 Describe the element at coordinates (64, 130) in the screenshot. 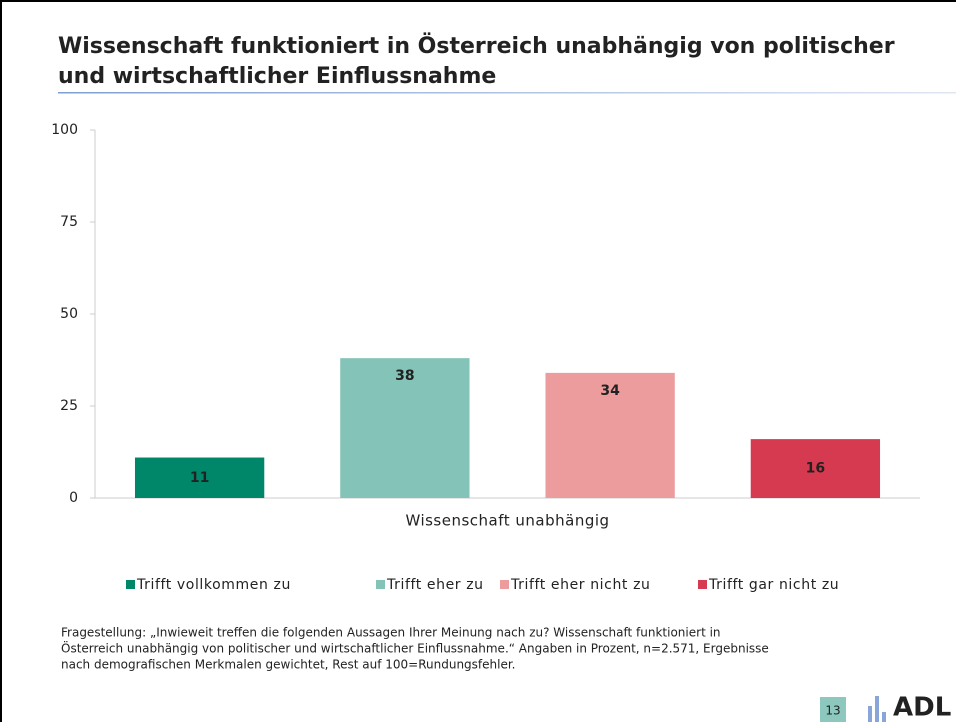

I see `y-tick-label: 100` at that location.